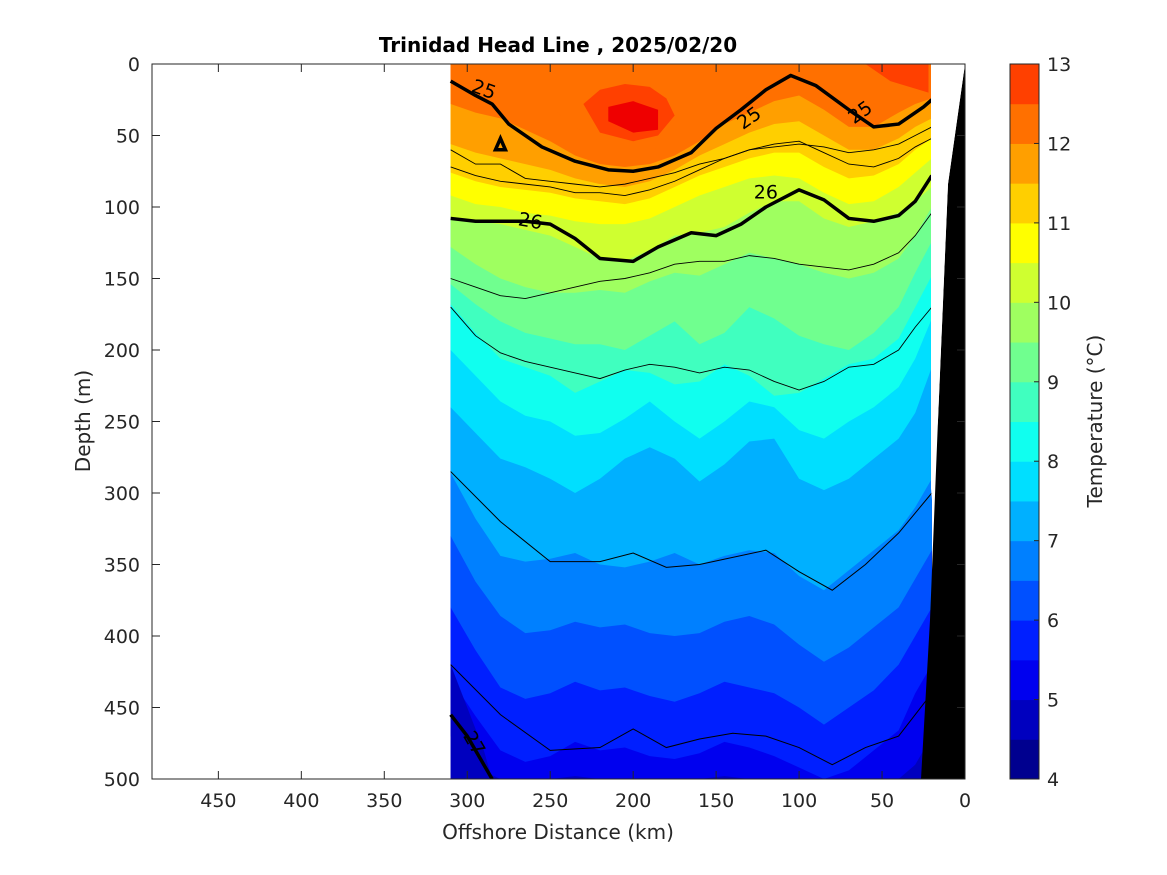 This screenshot has width=1167, height=875. Describe the element at coordinates (122, 780) in the screenshot. I see `y-tick-label: 500` at that location.